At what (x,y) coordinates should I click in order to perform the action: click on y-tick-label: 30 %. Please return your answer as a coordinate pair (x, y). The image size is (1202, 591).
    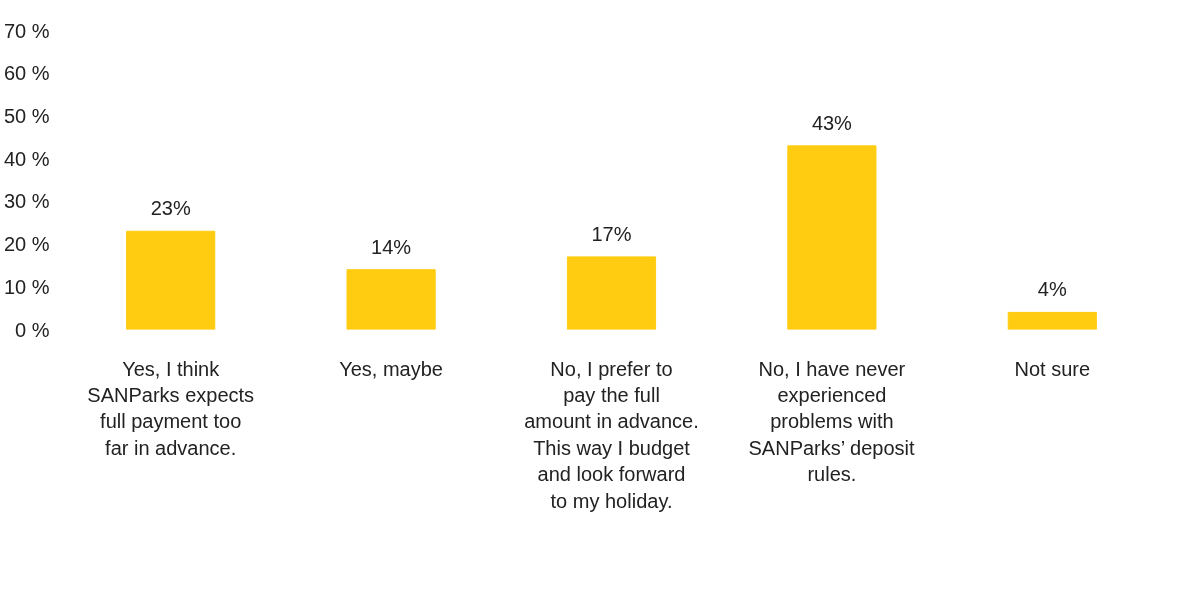
    Looking at the image, I should click on (26, 201).